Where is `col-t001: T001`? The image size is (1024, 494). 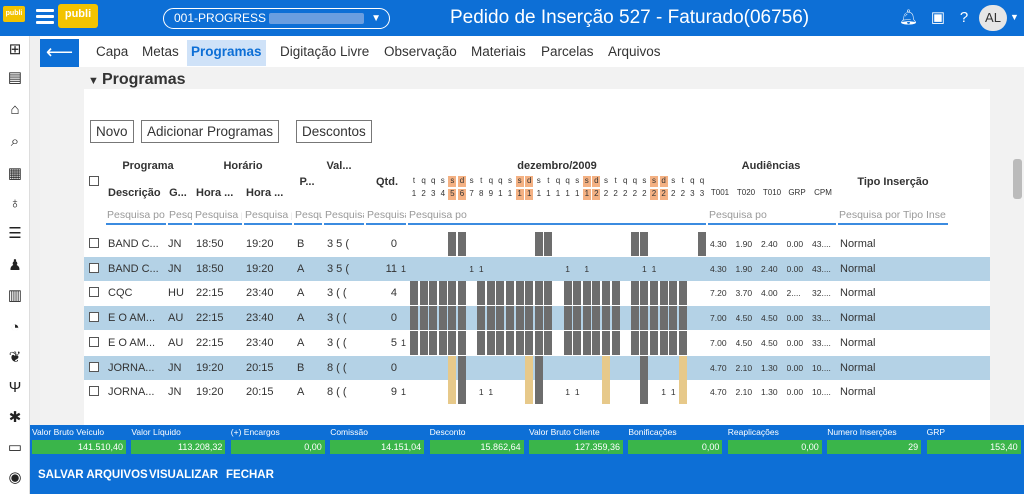 col-t001: T001 is located at coordinates (720, 192).